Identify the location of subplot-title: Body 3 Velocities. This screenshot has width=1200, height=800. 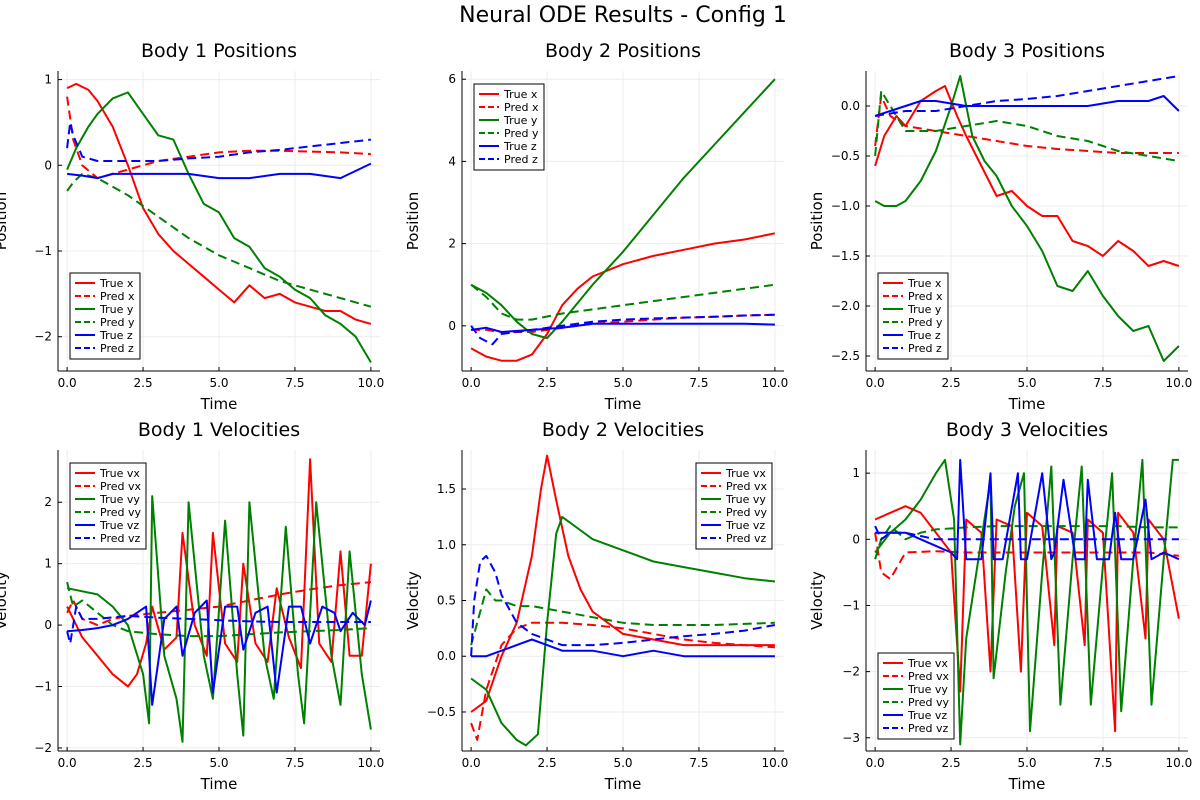
(1027, 430).